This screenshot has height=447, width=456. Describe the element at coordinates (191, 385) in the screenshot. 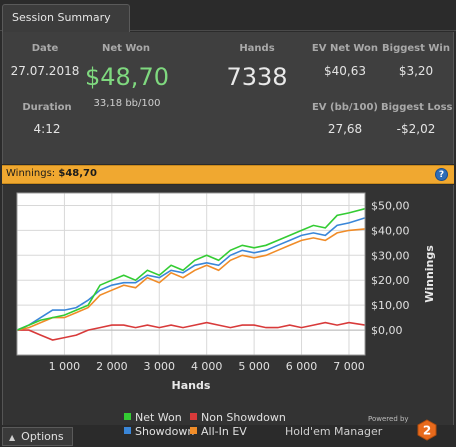

I see `x-axis-title: Hands` at that location.